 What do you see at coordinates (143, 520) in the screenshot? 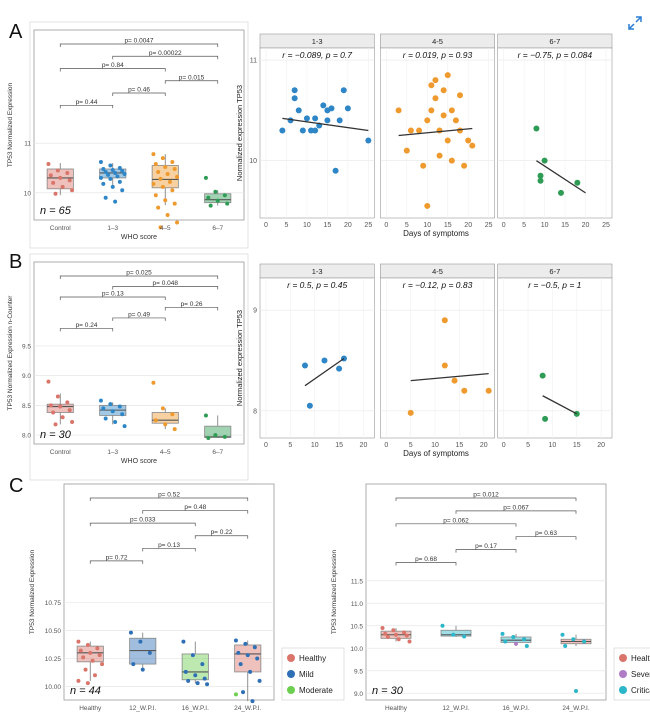
I see `p-value-label: p= 0.033` at bounding box center [143, 520].